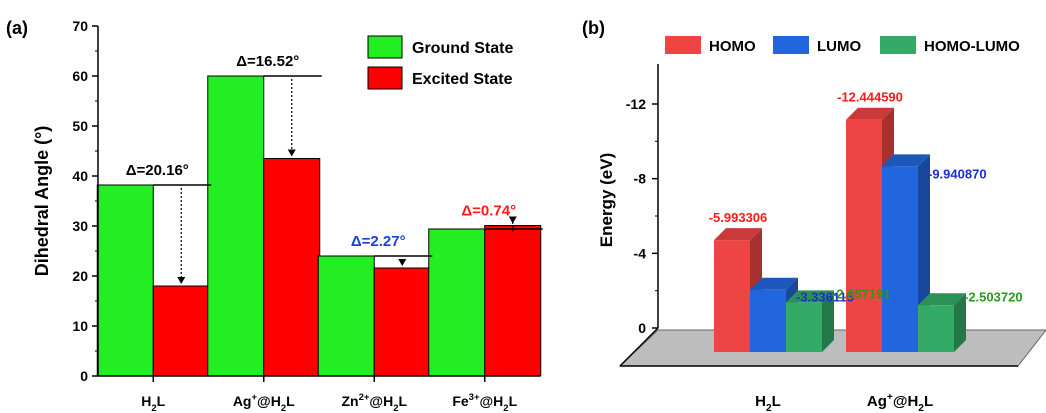 The image size is (1046, 413). Describe the element at coordinates (80, 26) in the screenshot. I see `y-tick-label: 70` at that location.